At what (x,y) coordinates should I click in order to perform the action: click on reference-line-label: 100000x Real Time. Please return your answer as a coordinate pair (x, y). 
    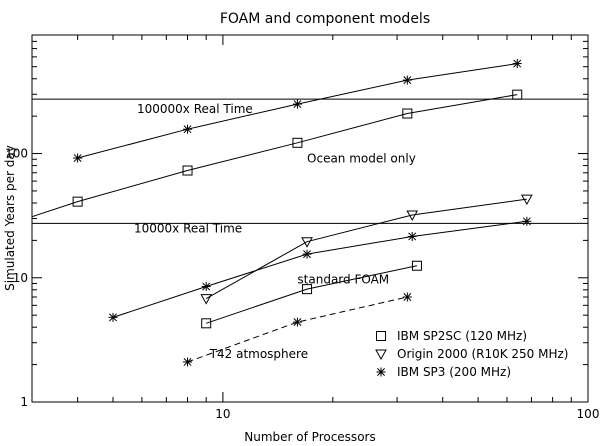
    Looking at the image, I should click on (195, 109).